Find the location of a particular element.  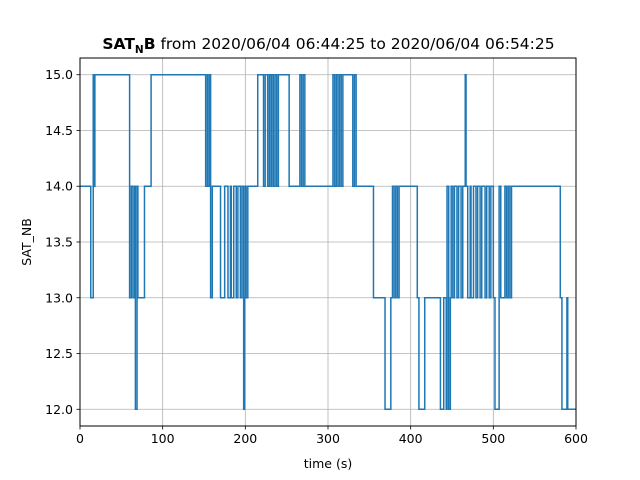

y-tick-label: 12.0 is located at coordinates (59, 409).